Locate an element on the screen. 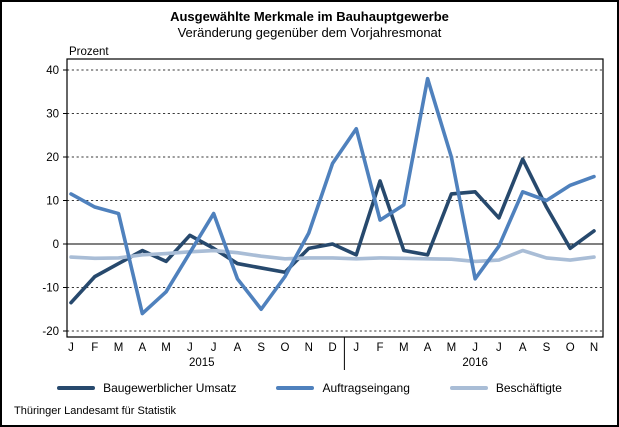 The height and width of the screenshot is (427, 619). legend-item-umsatz: Baugewerblicher Umsatz is located at coordinates (146, 388).